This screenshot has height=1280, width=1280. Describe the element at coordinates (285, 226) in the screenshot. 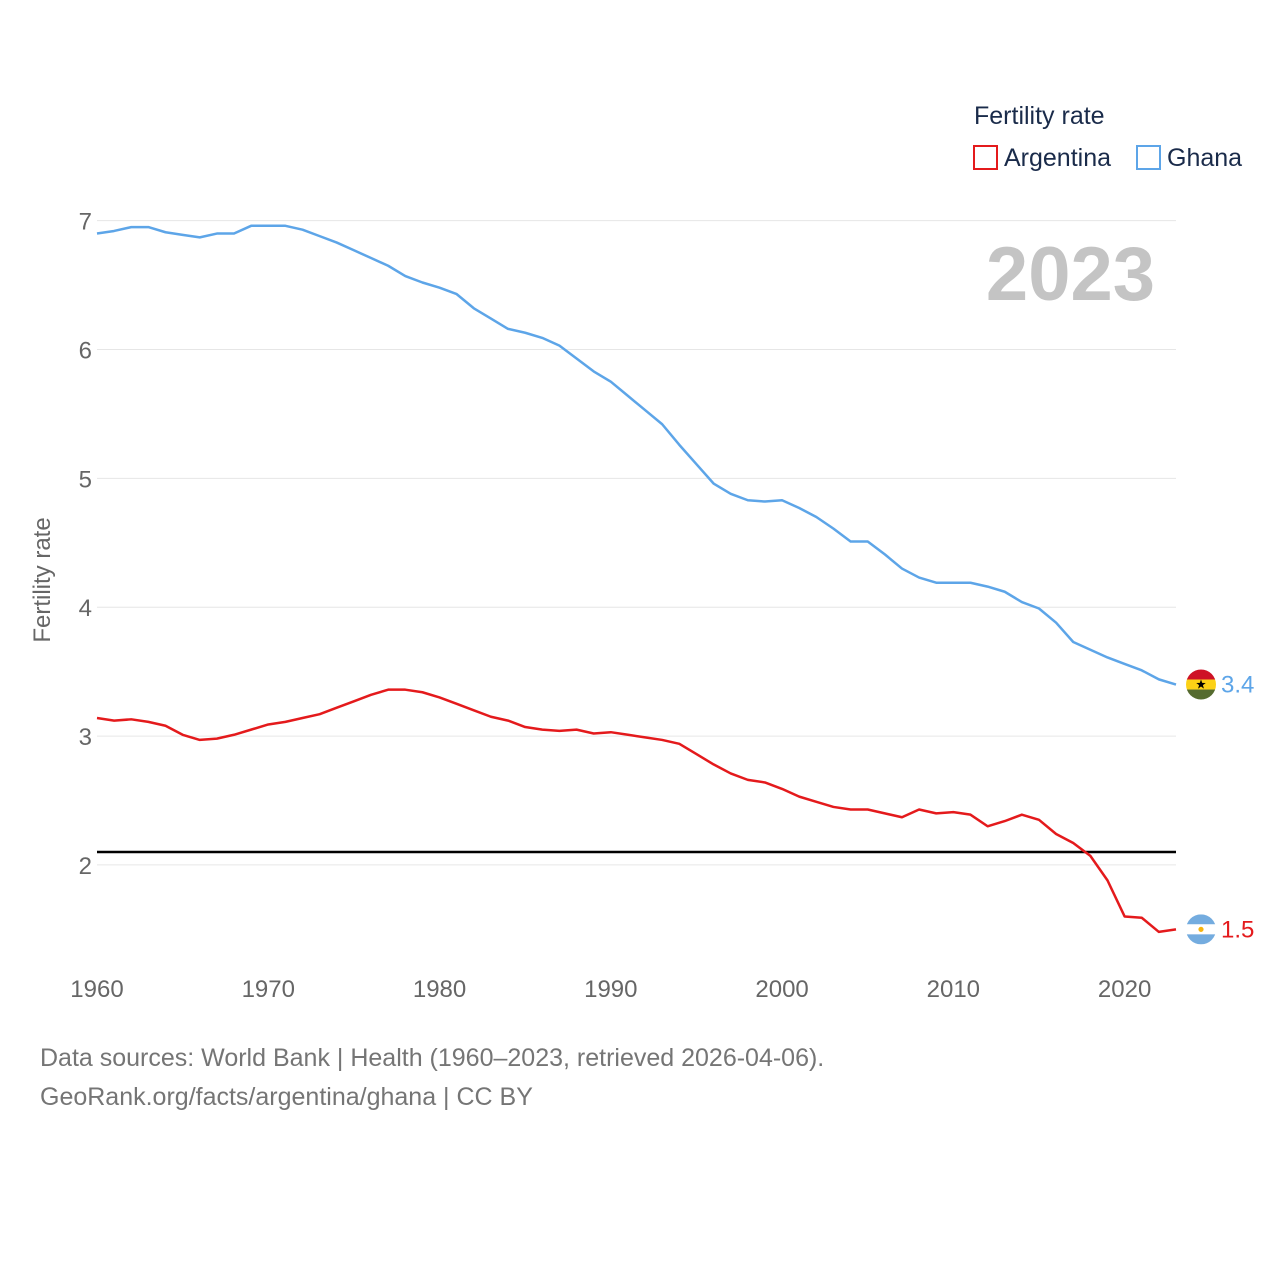

I see `data-point-ghana-1971` at that location.